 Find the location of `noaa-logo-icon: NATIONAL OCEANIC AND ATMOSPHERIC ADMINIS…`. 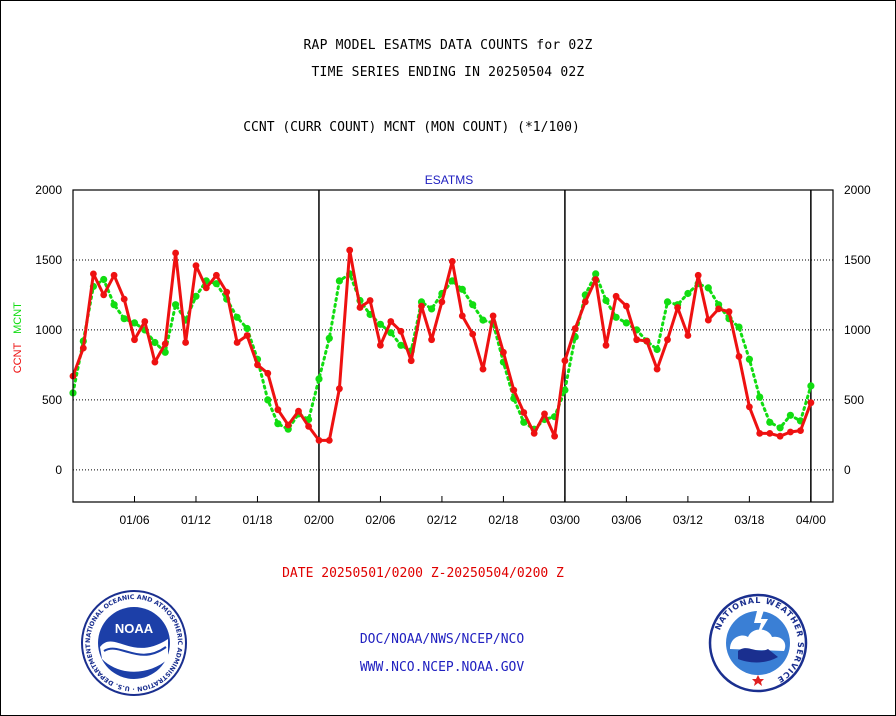

noaa-logo-icon: NATIONAL OCEANIC AND ATMOSPHERIC ADMINIS… is located at coordinates (133, 642).